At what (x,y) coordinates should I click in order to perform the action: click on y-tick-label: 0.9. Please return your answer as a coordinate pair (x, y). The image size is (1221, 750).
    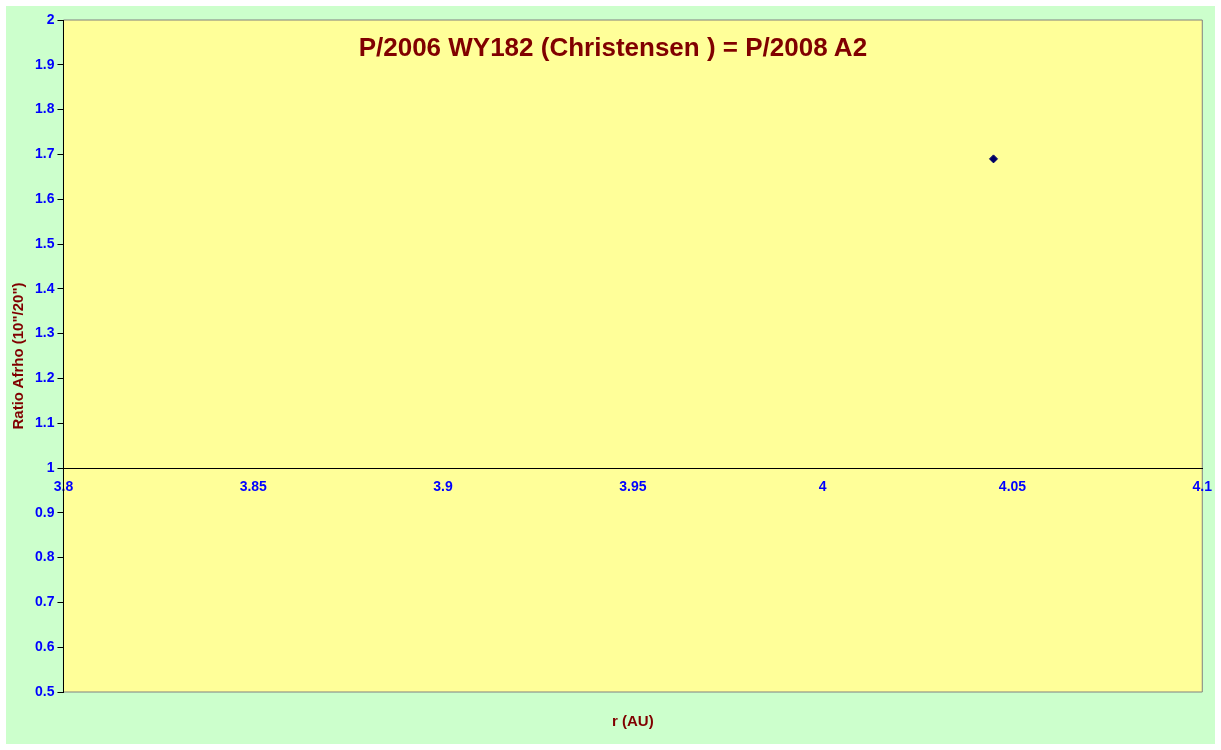
    Looking at the image, I should click on (44, 511).